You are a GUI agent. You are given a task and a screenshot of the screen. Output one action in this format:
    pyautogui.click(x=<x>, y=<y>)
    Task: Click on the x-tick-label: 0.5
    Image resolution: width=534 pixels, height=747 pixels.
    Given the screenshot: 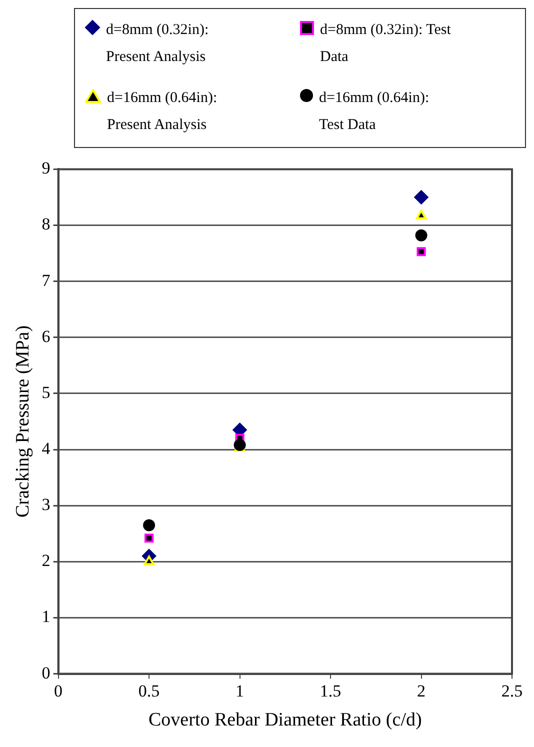 What is the action you would take?
    pyautogui.click(x=149, y=690)
    